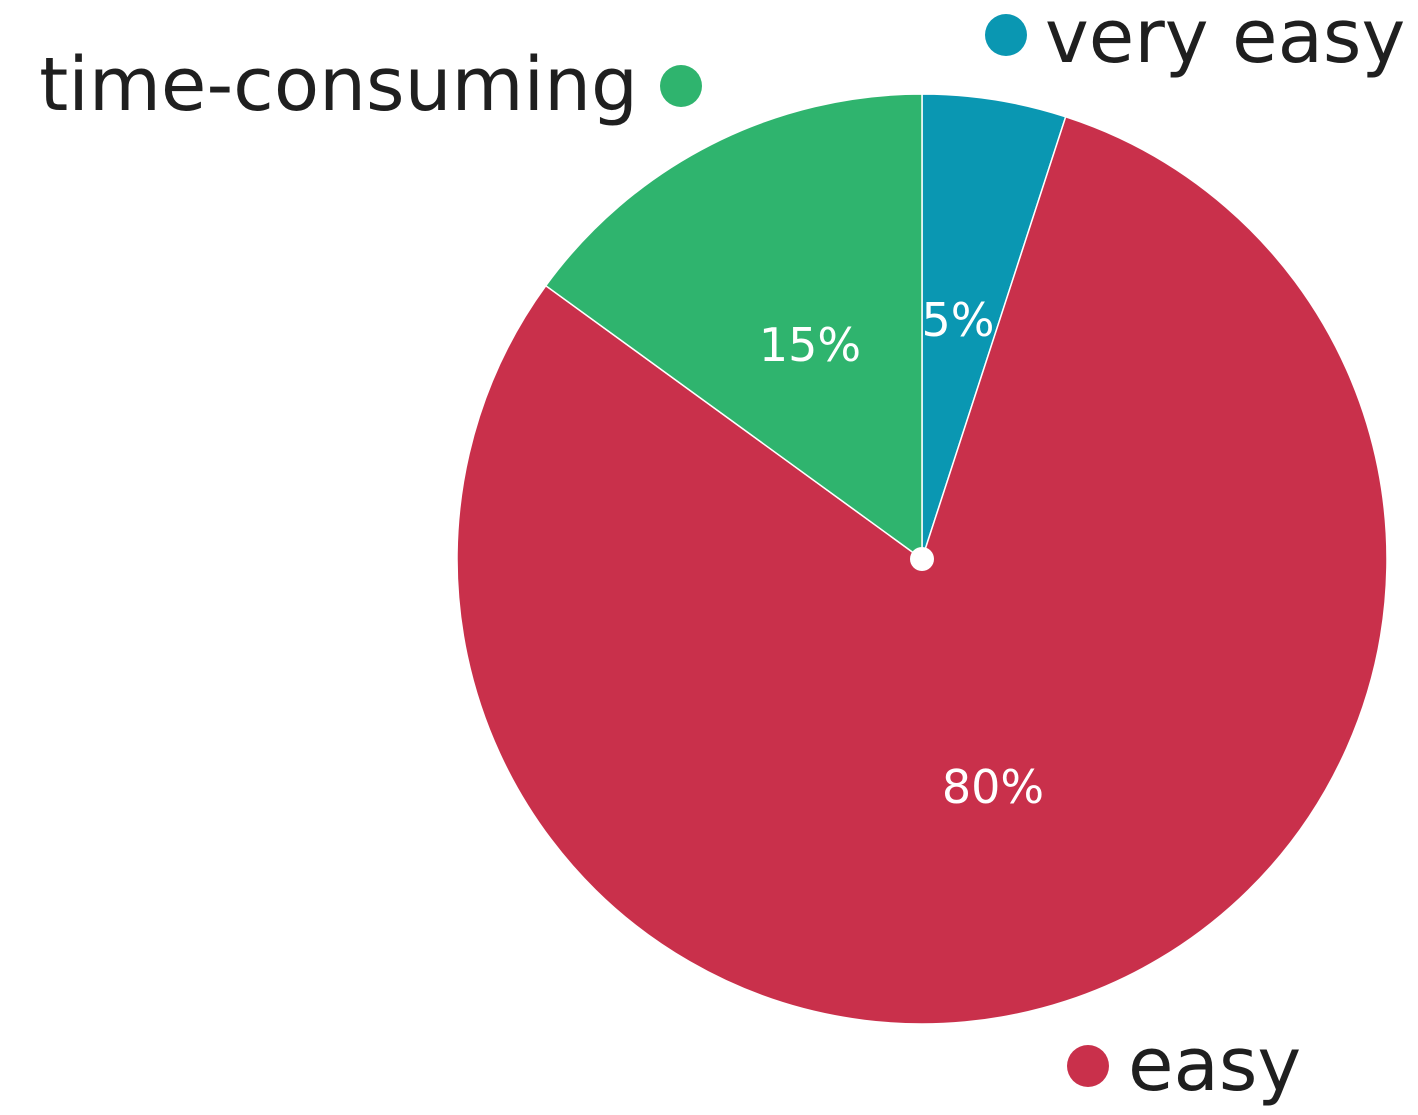 This screenshot has height=1115, width=1418. Describe the element at coordinates (901, 553) in the screenshot. I see `slice-value-labels: 5% 80% 15%` at that location.